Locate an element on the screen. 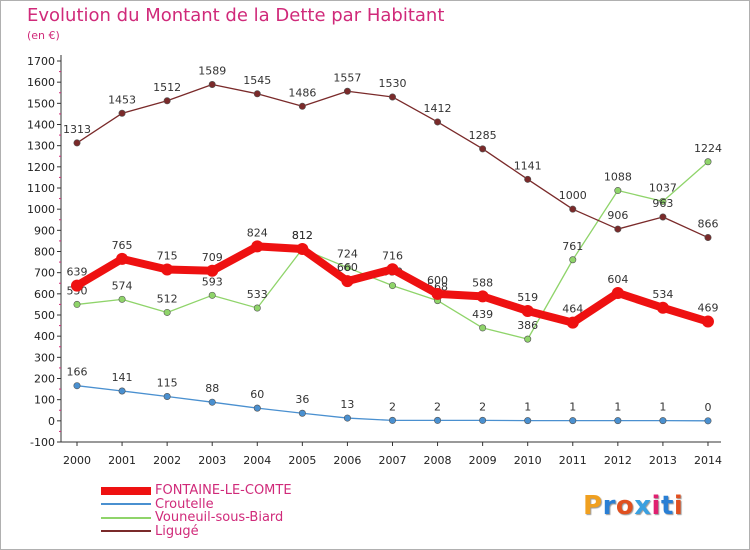  data-label: 866 is located at coordinates (707, 224).